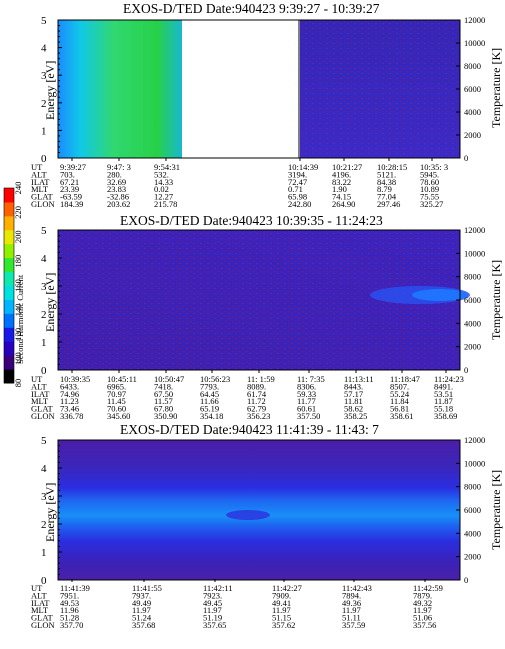  I want to click on ephem-value: 11: 7:35, so click(311, 379).